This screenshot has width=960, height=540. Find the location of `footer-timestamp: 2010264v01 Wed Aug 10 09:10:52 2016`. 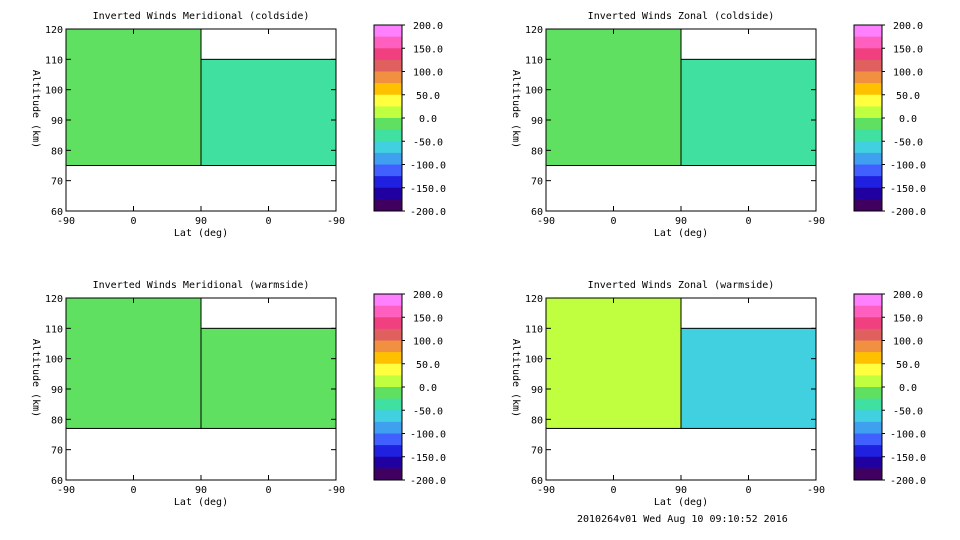

footer-timestamp: 2010264v01 Wed Aug 10 09:10:52 2016 is located at coordinates (682, 519).